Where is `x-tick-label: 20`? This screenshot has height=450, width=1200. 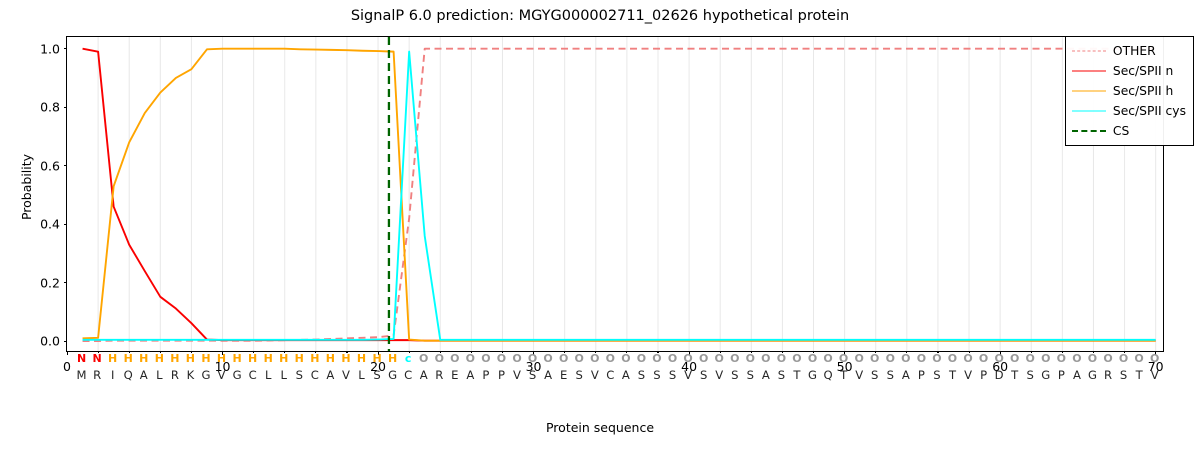 x-tick-label: 20 is located at coordinates (378, 366).